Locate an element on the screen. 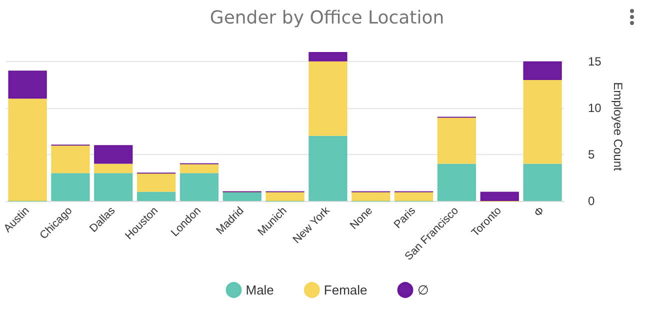 The image size is (654, 311). legend-label: Male is located at coordinates (260, 290).